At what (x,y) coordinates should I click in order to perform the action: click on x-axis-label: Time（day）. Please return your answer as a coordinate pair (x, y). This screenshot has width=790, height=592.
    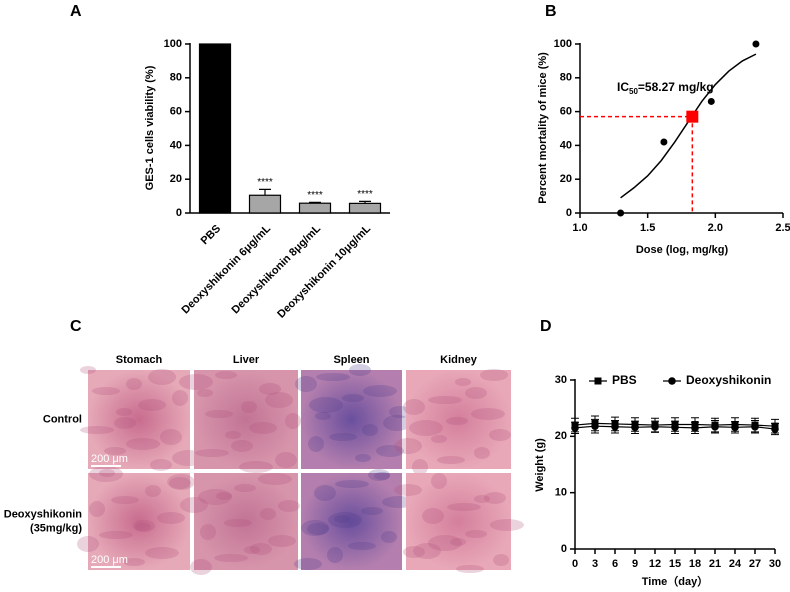
    Looking at the image, I should click on (675, 581).